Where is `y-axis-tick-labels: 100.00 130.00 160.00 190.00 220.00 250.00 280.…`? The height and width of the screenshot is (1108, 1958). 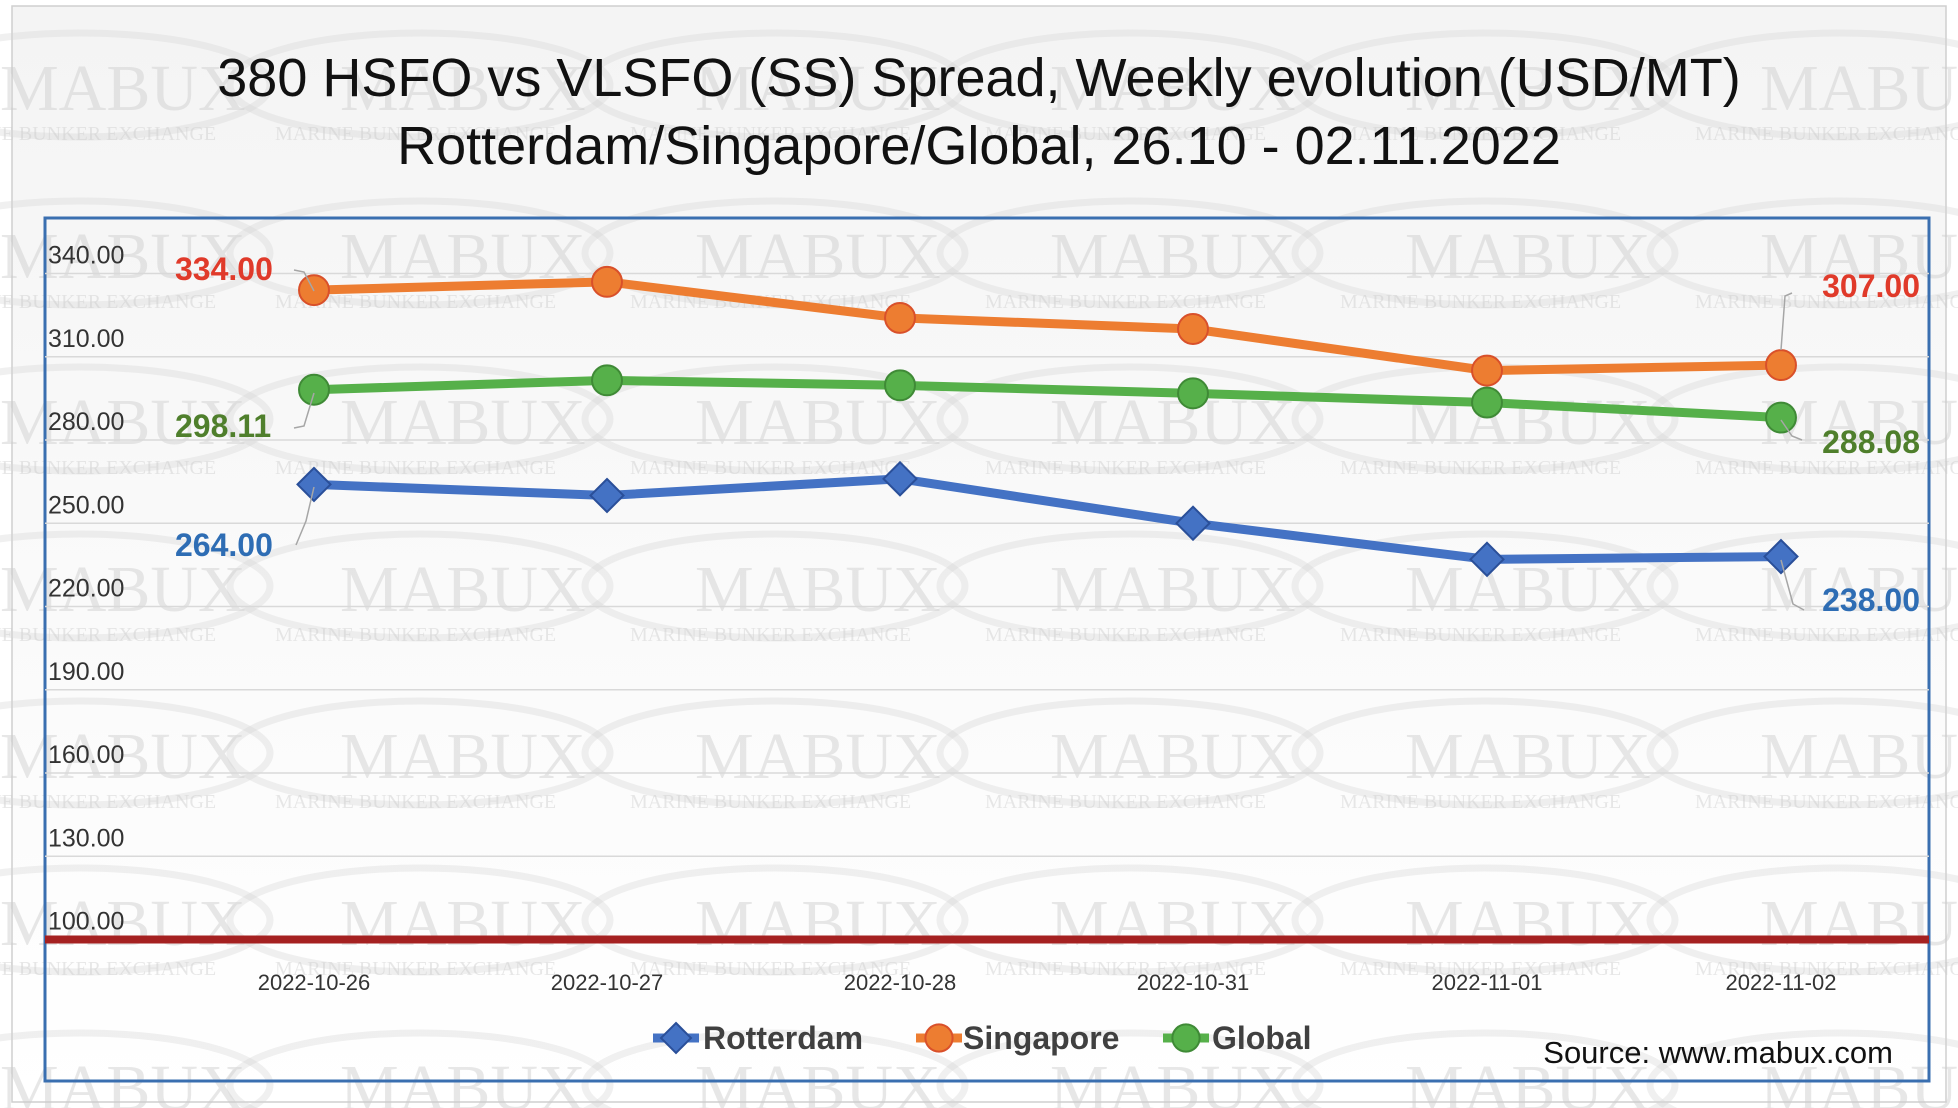 y-axis-tick-labels: 100.00 130.00 160.00 190.00 220.00 250.00 280.… is located at coordinates (86, 589).